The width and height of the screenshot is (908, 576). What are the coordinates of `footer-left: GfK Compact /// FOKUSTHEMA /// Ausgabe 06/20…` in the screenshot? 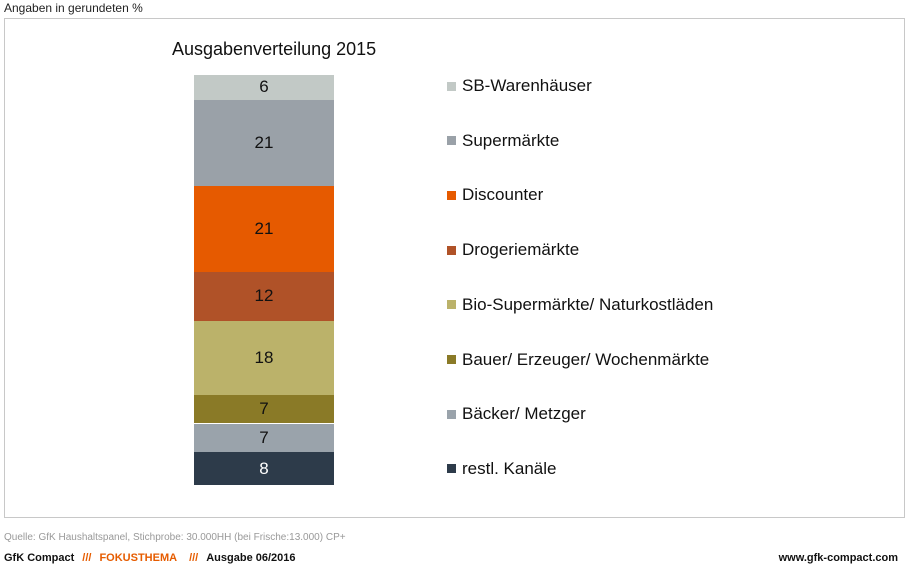 It's located at (150, 558).